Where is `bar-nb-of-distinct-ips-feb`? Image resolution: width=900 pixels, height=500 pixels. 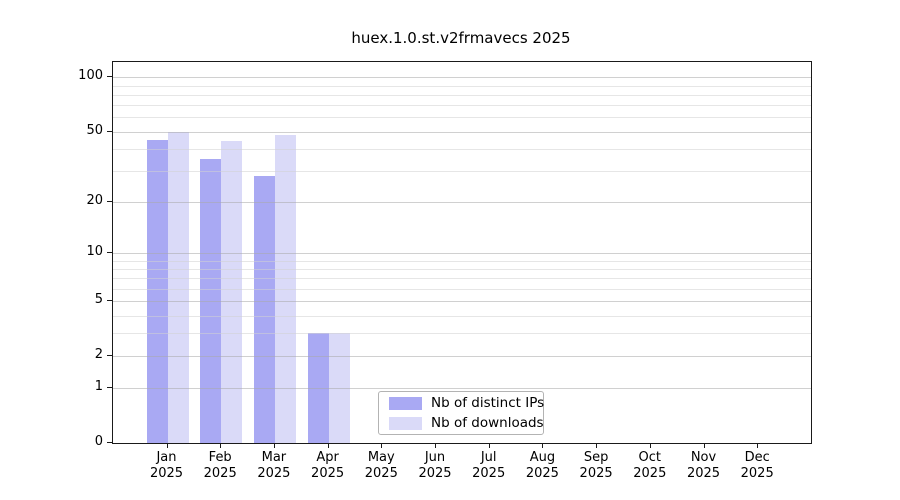
bar-nb-of-distinct-ips-feb is located at coordinates (211, 301).